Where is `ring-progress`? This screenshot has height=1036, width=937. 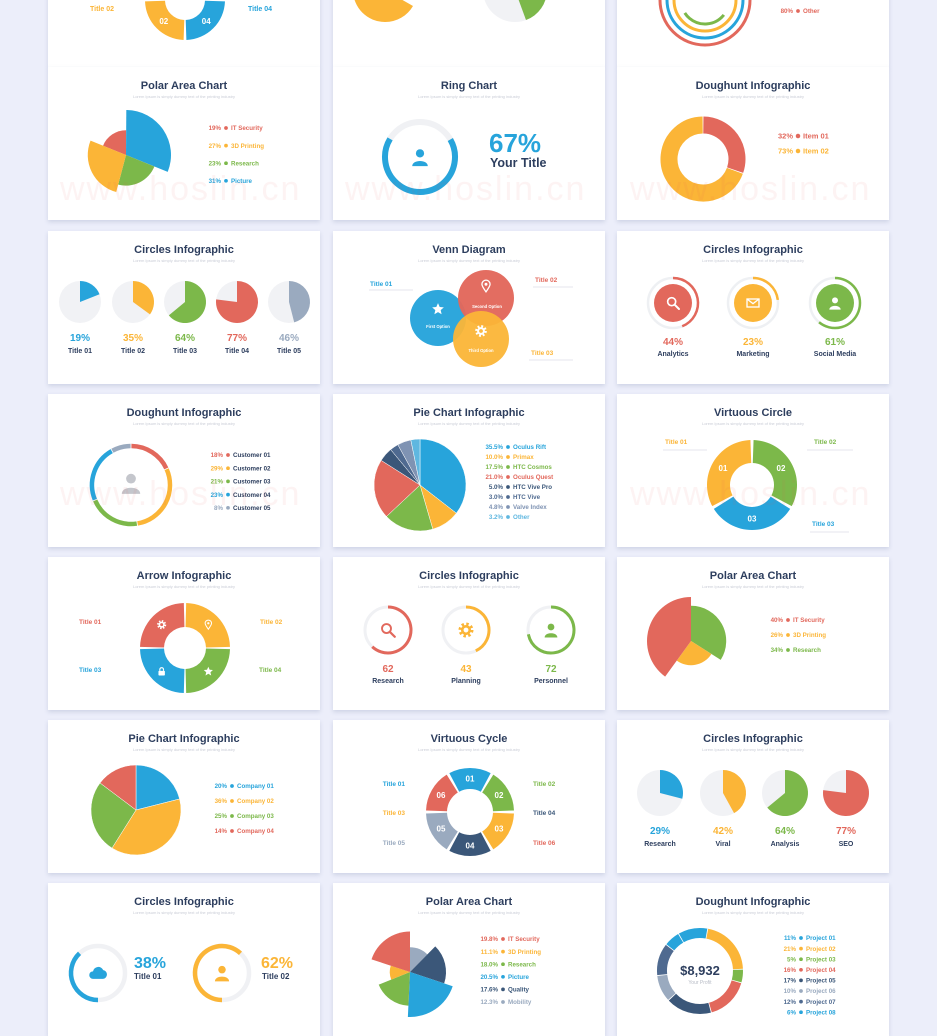
ring-progress is located at coordinates (686, 302).